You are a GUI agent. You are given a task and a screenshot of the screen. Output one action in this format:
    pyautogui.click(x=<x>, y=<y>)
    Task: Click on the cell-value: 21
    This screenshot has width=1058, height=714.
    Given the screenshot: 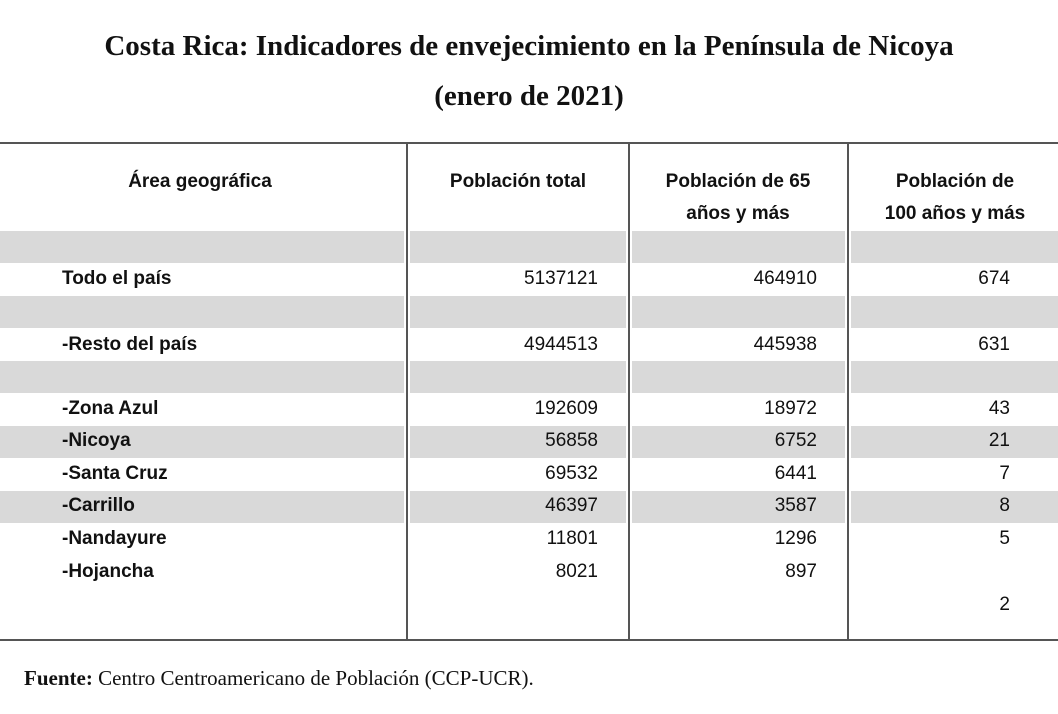 What is the action you would take?
    pyautogui.click(x=999, y=440)
    